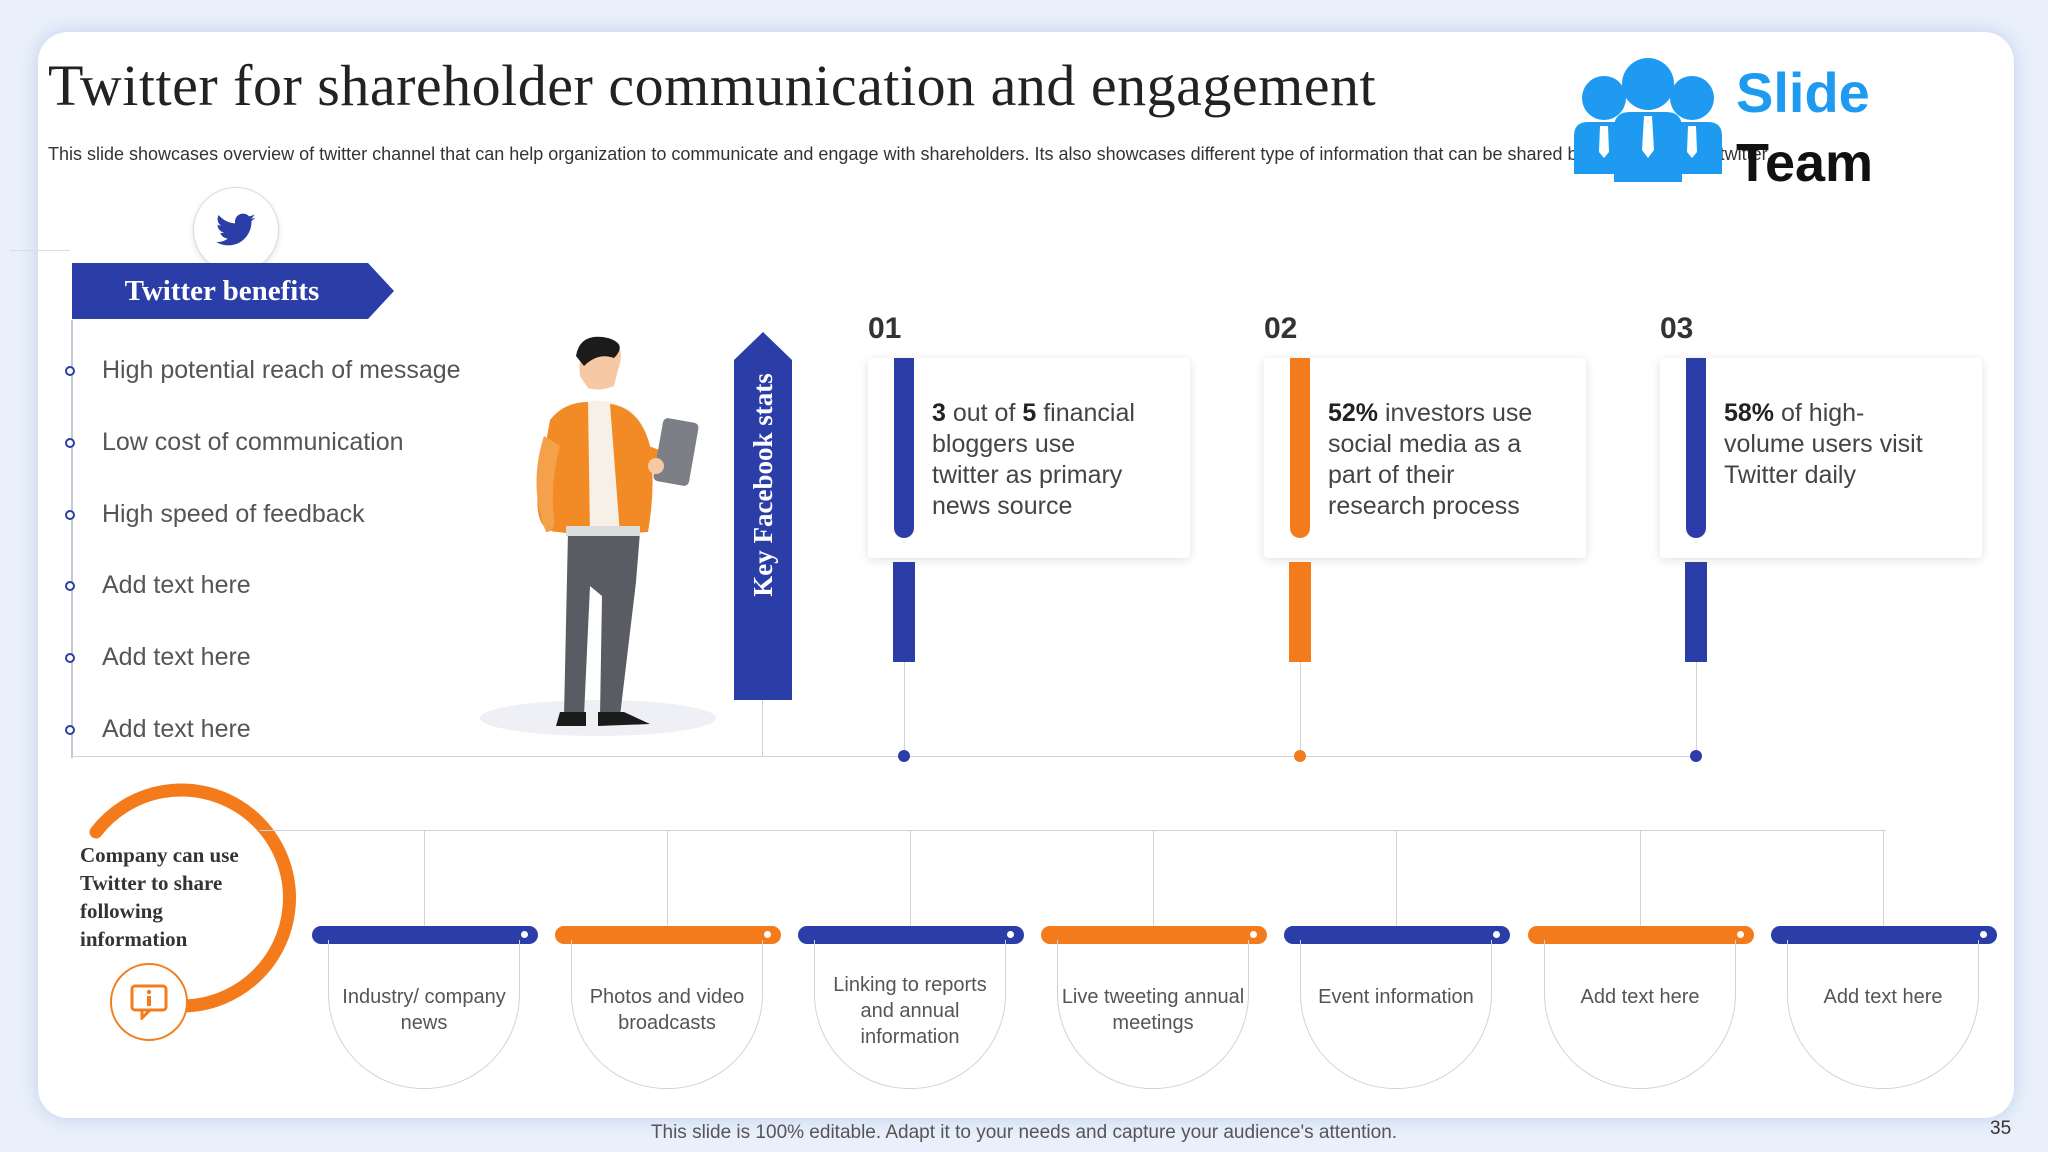 The width and height of the screenshot is (2048, 1152). Describe the element at coordinates (939, 413) in the screenshot. I see `stat-highlight: 3` at that location.